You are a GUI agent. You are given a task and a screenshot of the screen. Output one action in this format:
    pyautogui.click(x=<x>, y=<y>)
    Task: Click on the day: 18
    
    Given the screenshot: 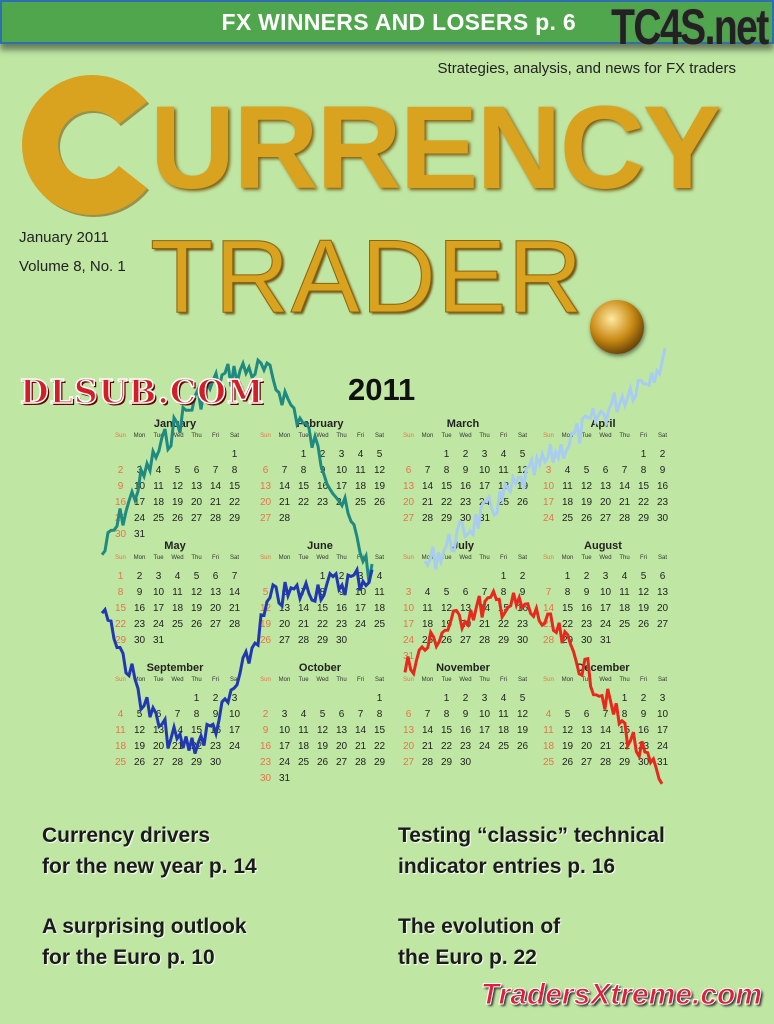 What is the action you would take?
    pyautogui.click(x=427, y=624)
    